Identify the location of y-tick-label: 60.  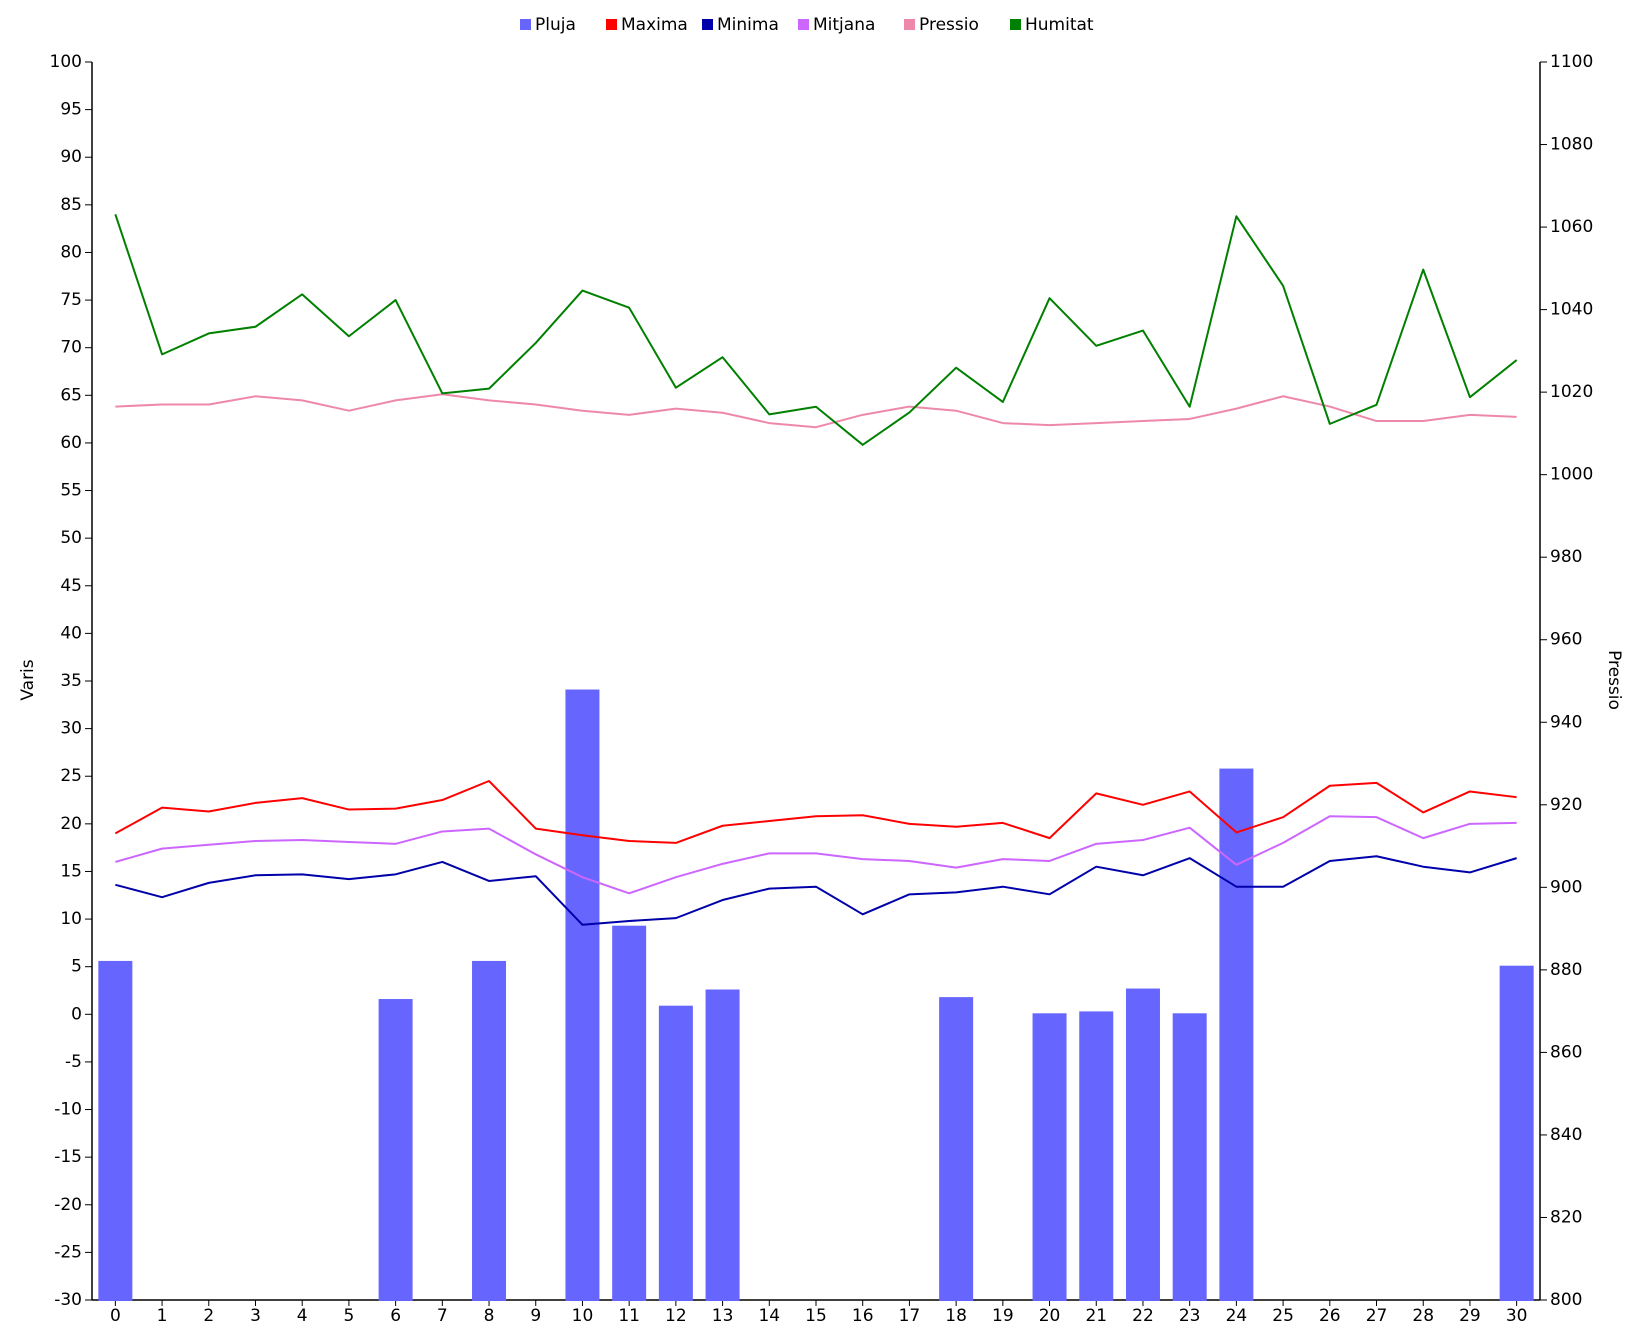
(71, 443).